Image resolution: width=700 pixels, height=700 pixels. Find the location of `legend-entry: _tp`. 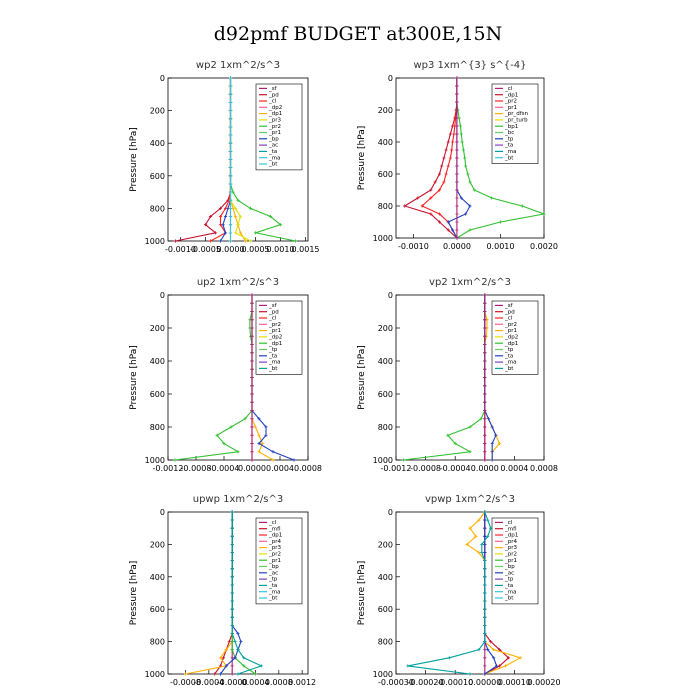

legend-entry: _tp is located at coordinates (273, 580).